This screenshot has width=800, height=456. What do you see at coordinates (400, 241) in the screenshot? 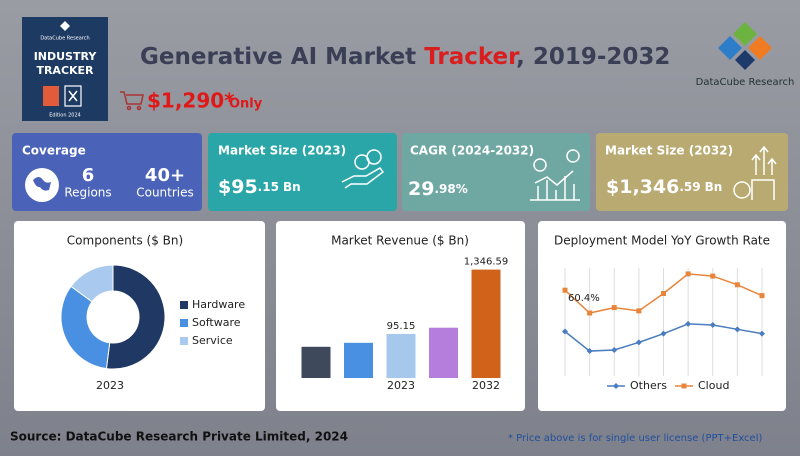
I see `chart-title: Market Revenue ($ Bn)` at bounding box center [400, 241].